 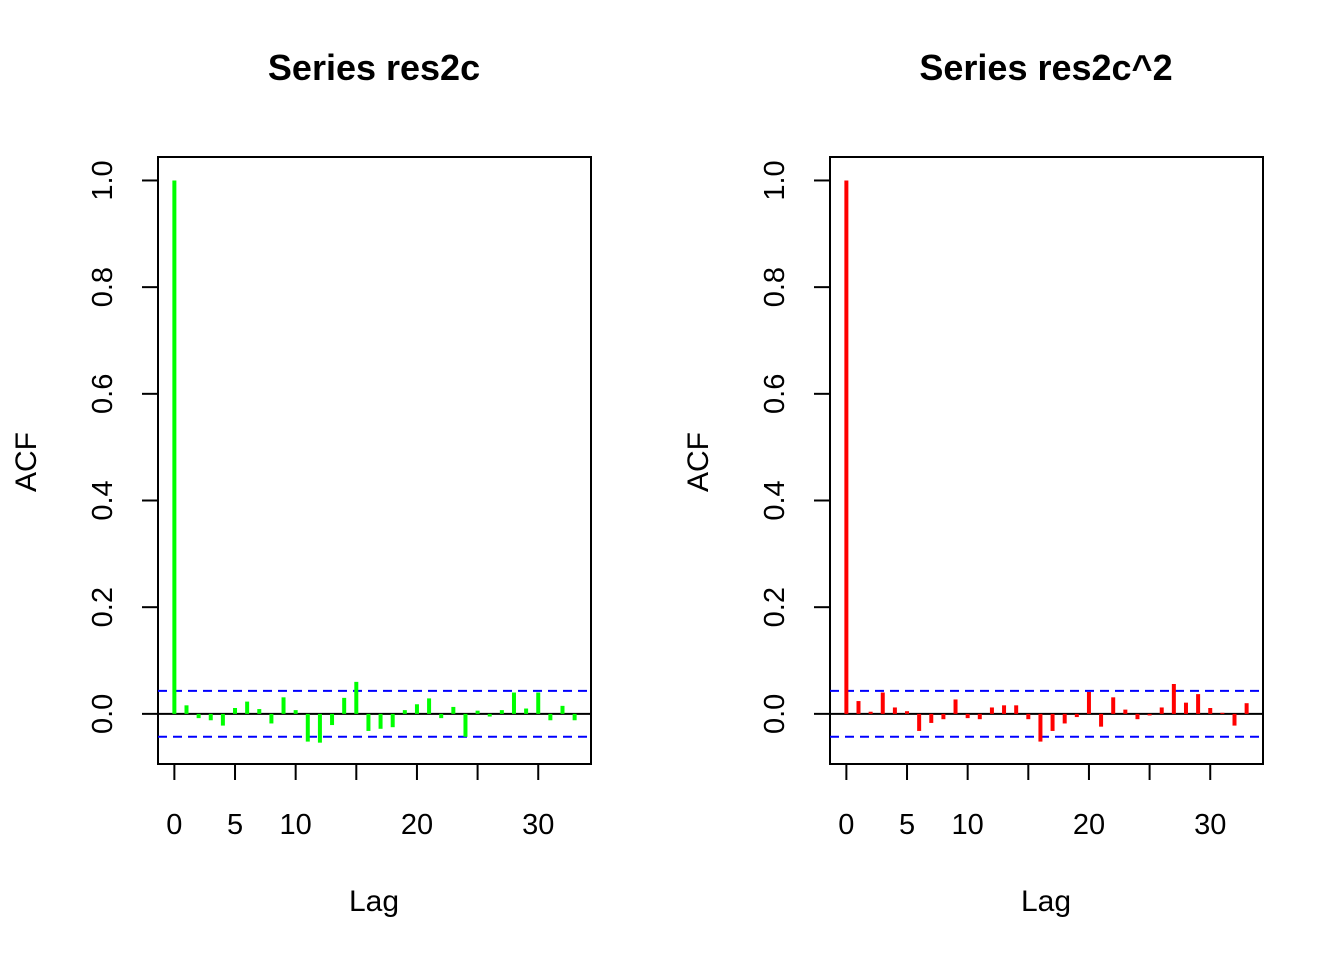 What do you see at coordinates (374, 67) in the screenshot?
I see `chart-title: Series res2c` at bounding box center [374, 67].